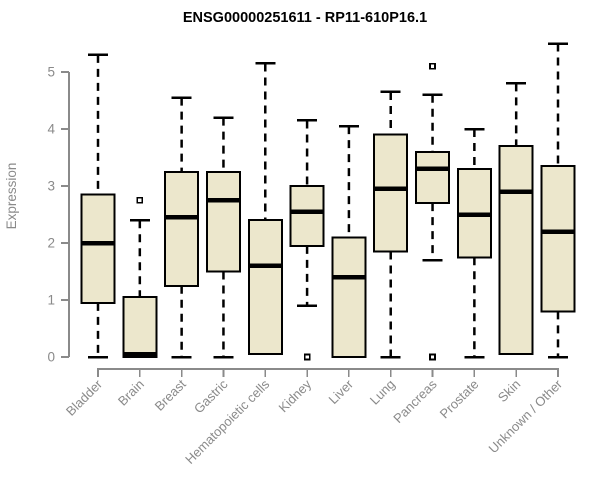 The width and height of the screenshot is (600, 500). Describe the element at coordinates (11, 196) in the screenshot. I see `y-axis-title: Expression` at that location.